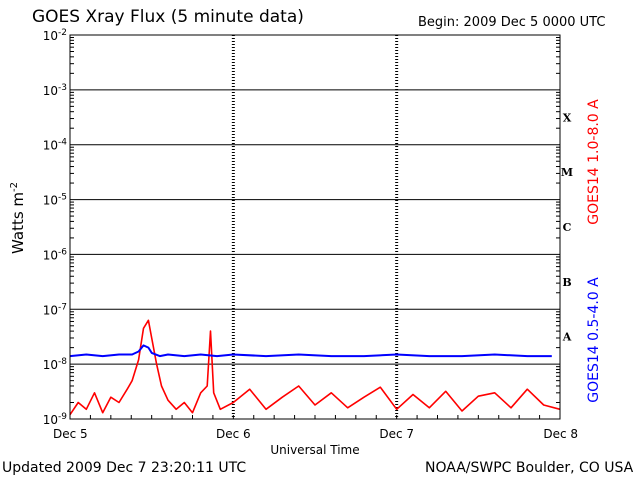  I want to click on flare-class-label: C, so click(567, 227).